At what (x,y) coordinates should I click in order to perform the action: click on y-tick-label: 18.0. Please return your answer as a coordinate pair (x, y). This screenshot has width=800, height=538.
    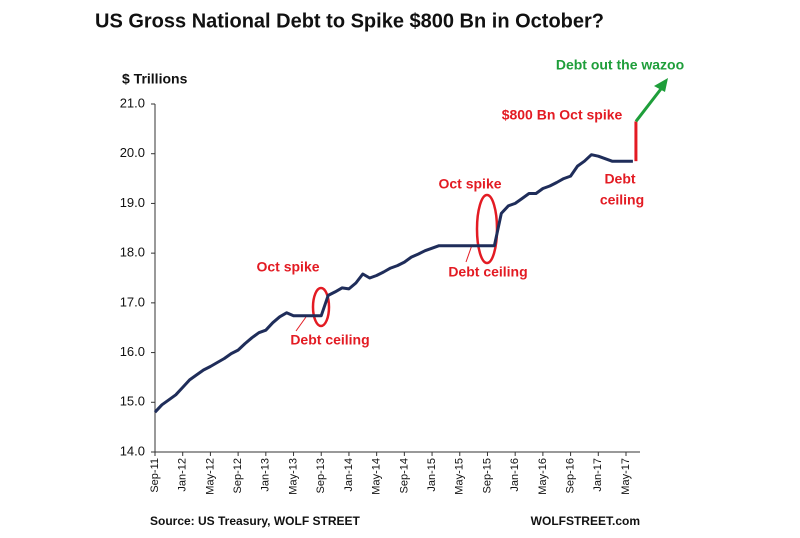
    Looking at the image, I should click on (132, 252).